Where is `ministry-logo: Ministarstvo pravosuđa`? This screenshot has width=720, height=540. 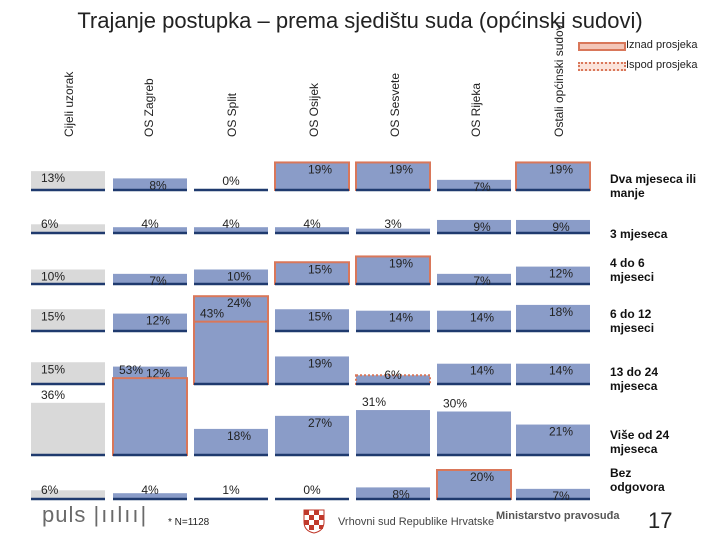
ministry-logo: Ministarstvo pravosuđa is located at coordinates (558, 516).